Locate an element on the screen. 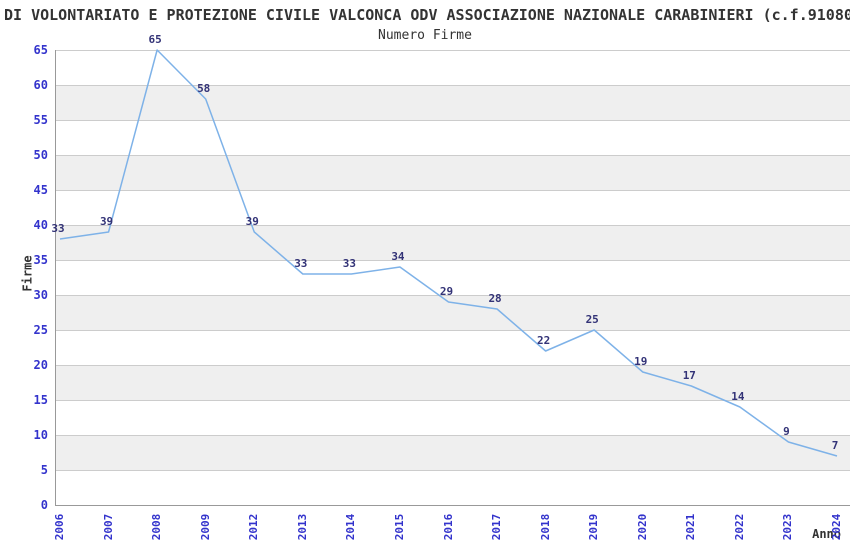 The height and width of the screenshot is (550, 850). y-tick-label: 55 is located at coordinates (40, 120).